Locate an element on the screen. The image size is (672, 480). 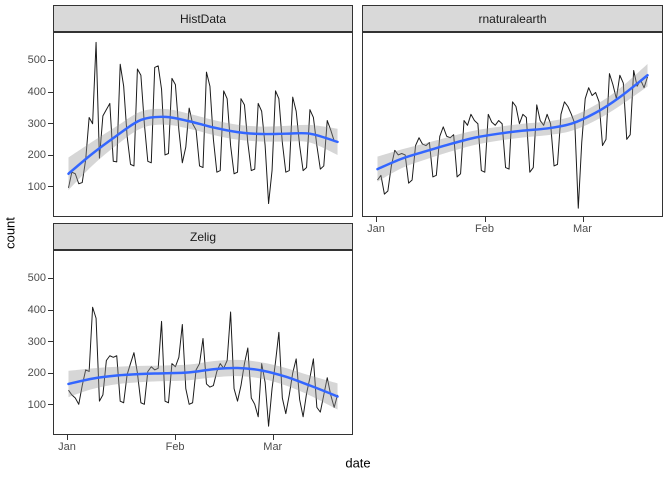
facet-title-histdata: HistData is located at coordinates (202, 18).